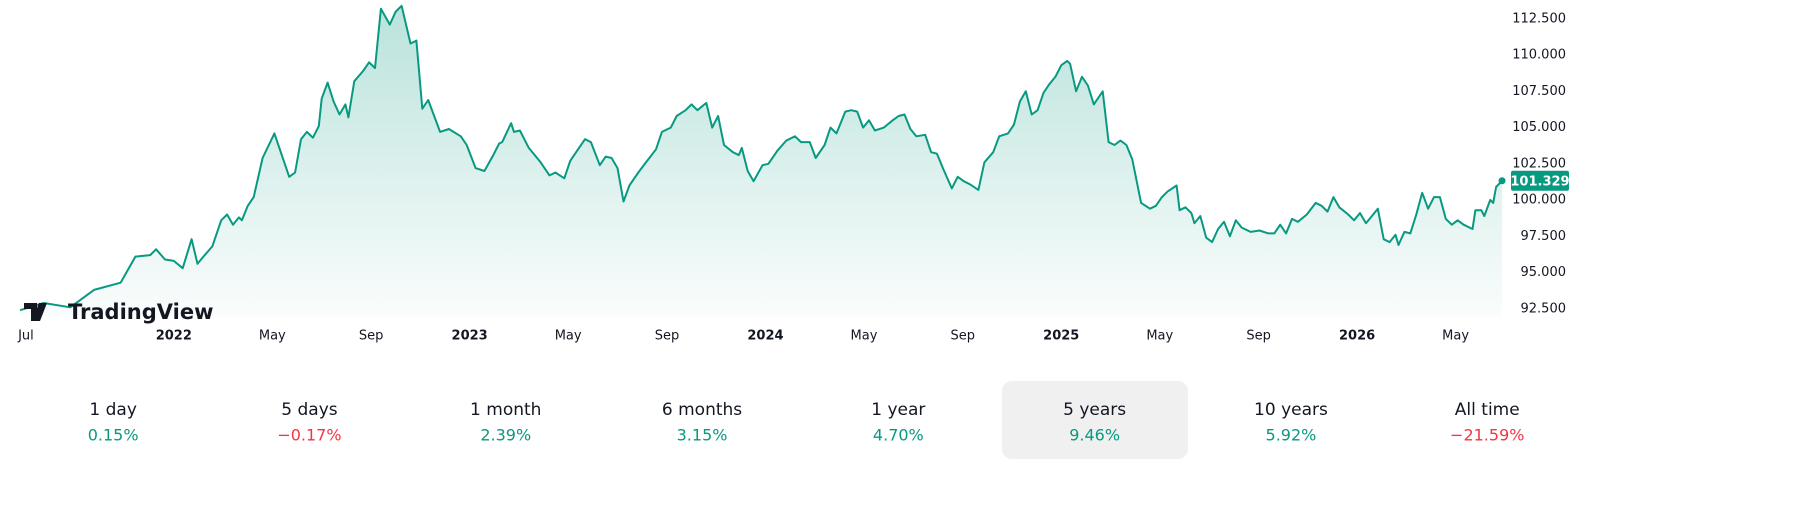 The height and width of the screenshot is (532, 1807). What do you see at coordinates (1539, 55) in the screenshot?
I see `y-tick-label: 110.000` at bounding box center [1539, 55].